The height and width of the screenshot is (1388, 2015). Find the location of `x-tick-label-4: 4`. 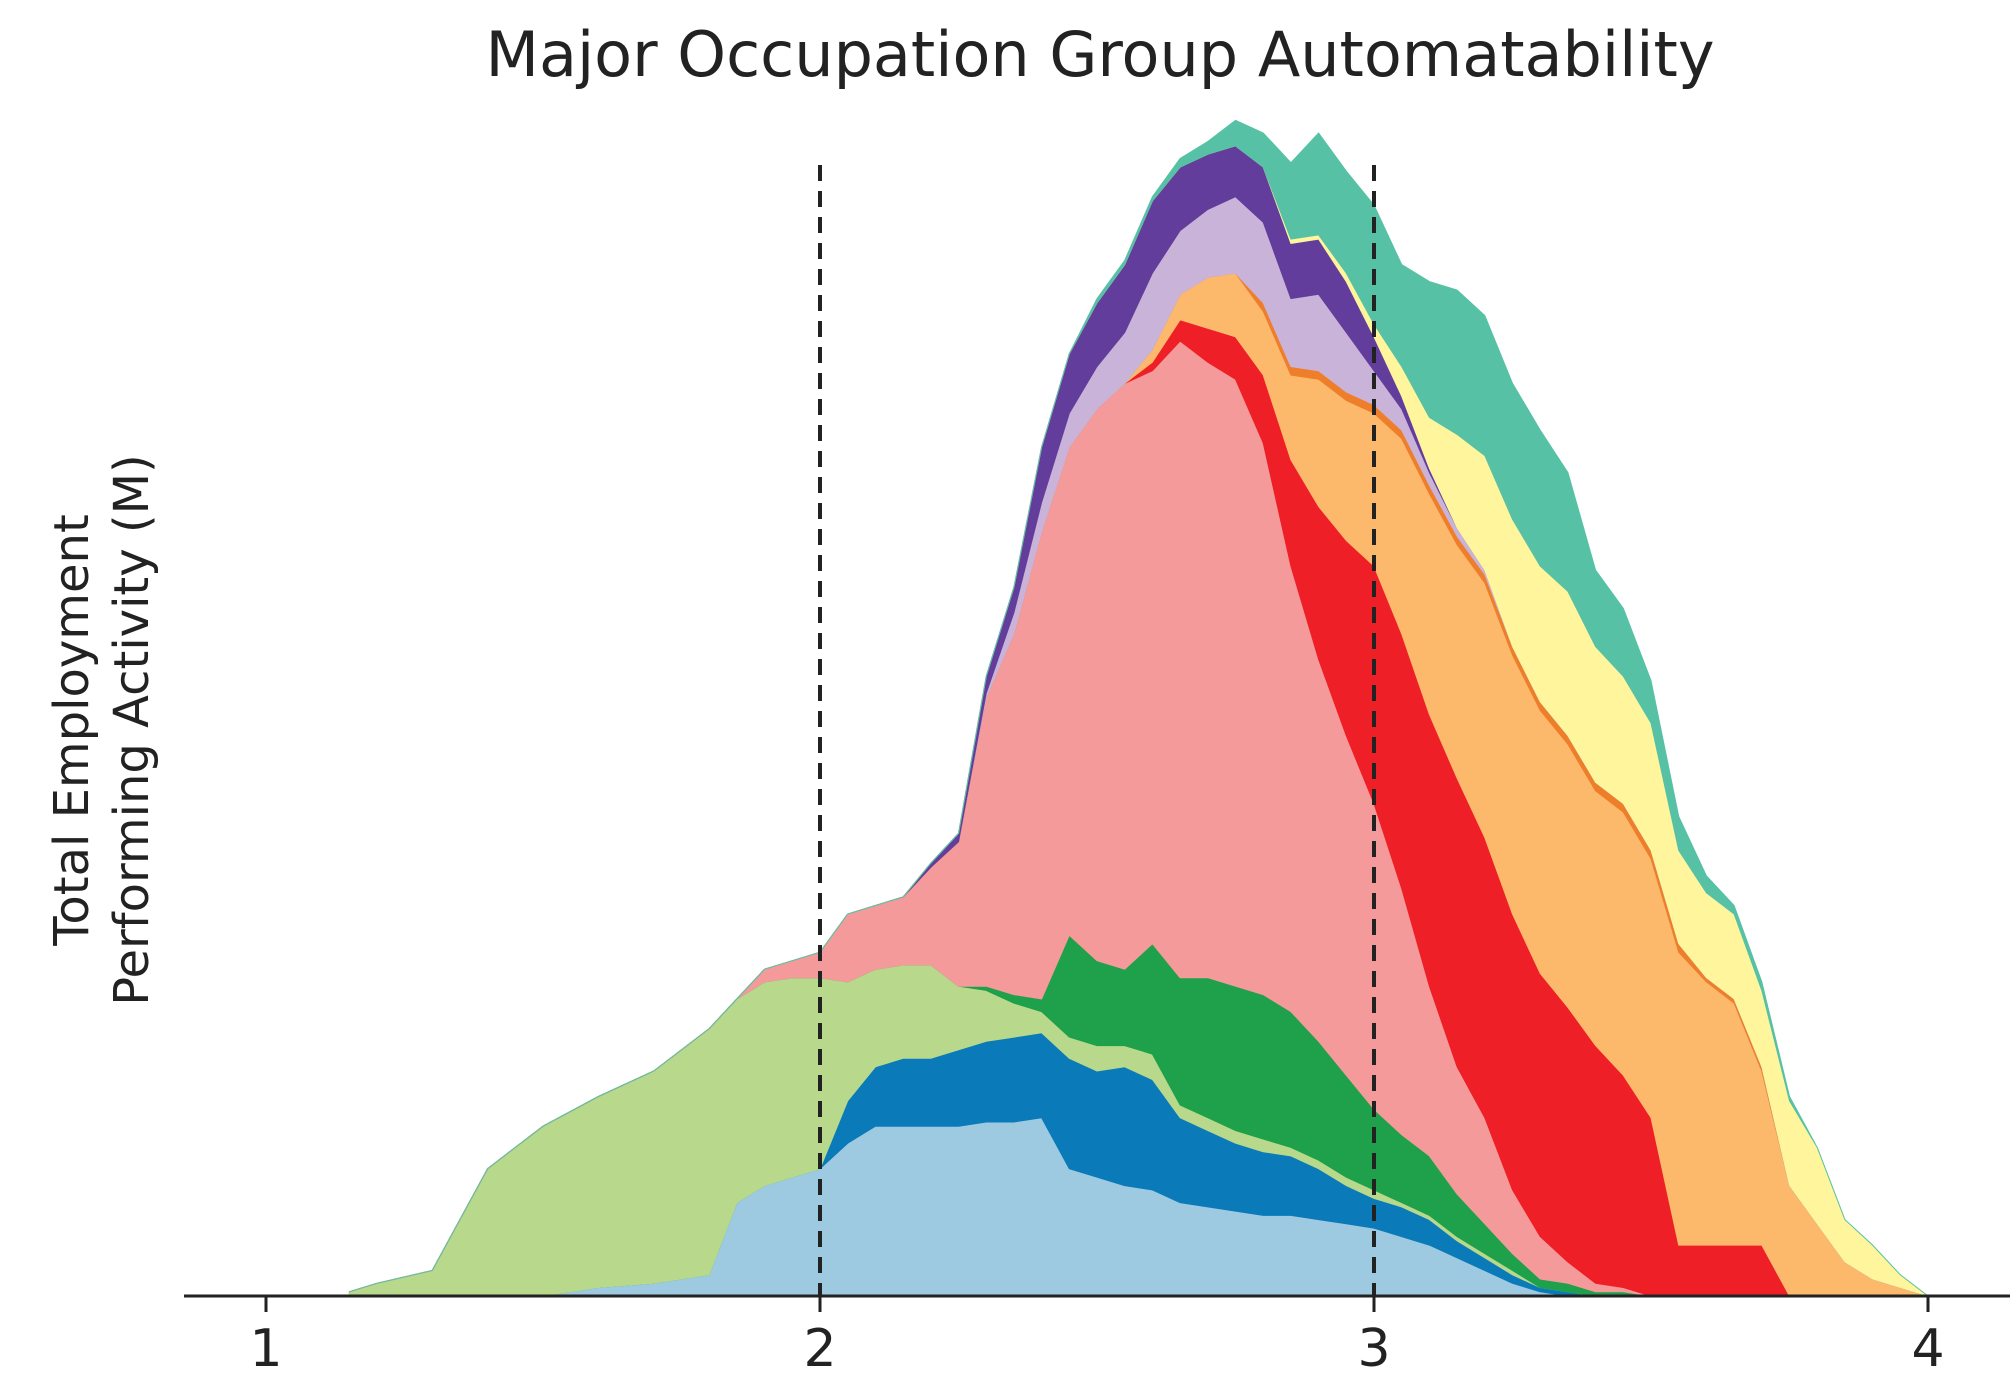

x-tick-label-4: 4 is located at coordinates (1927, 1349).